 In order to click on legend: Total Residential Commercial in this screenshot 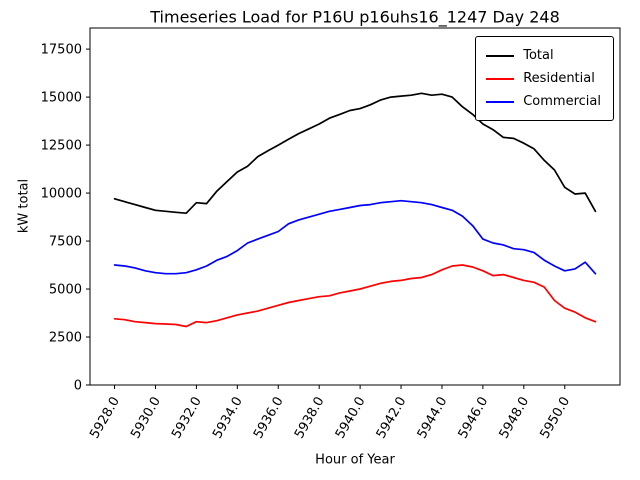, I will do `click(544, 78)`.